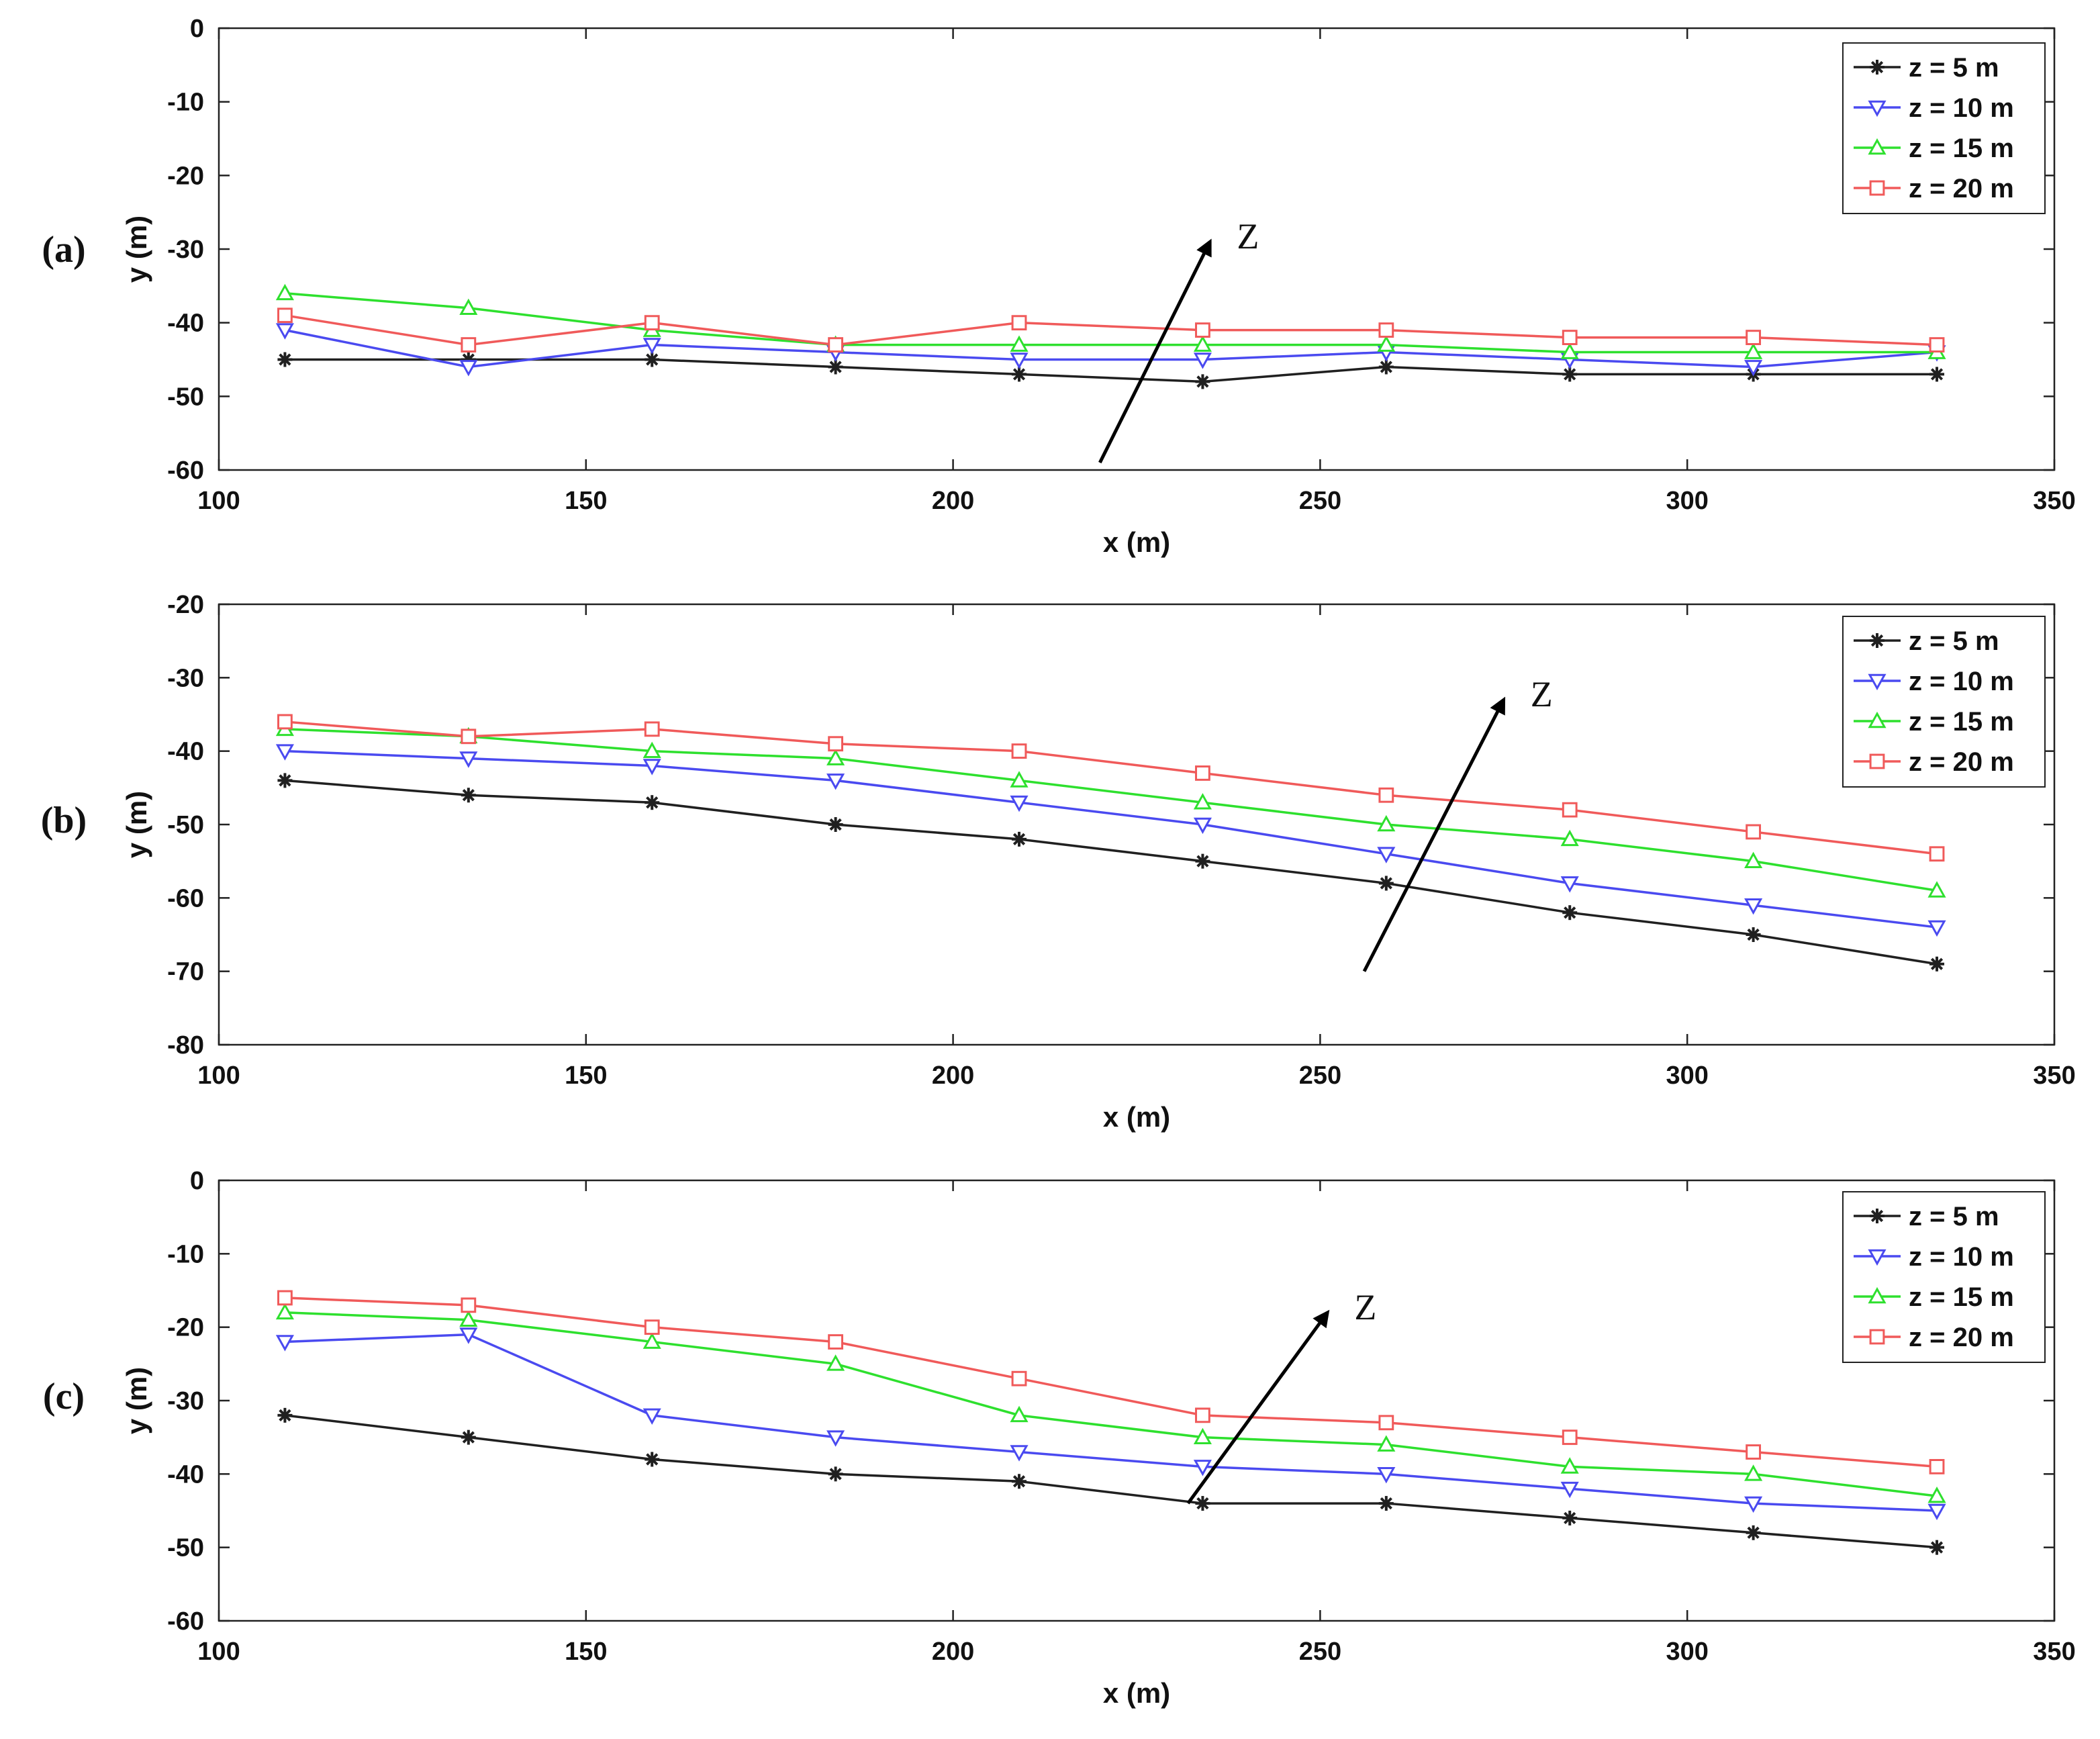 This screenshot has width=2100, height=1739. Describe the element at coordinates (1136, 542) in the screenshot. I see `x-axis-label: x (m)` at that location.